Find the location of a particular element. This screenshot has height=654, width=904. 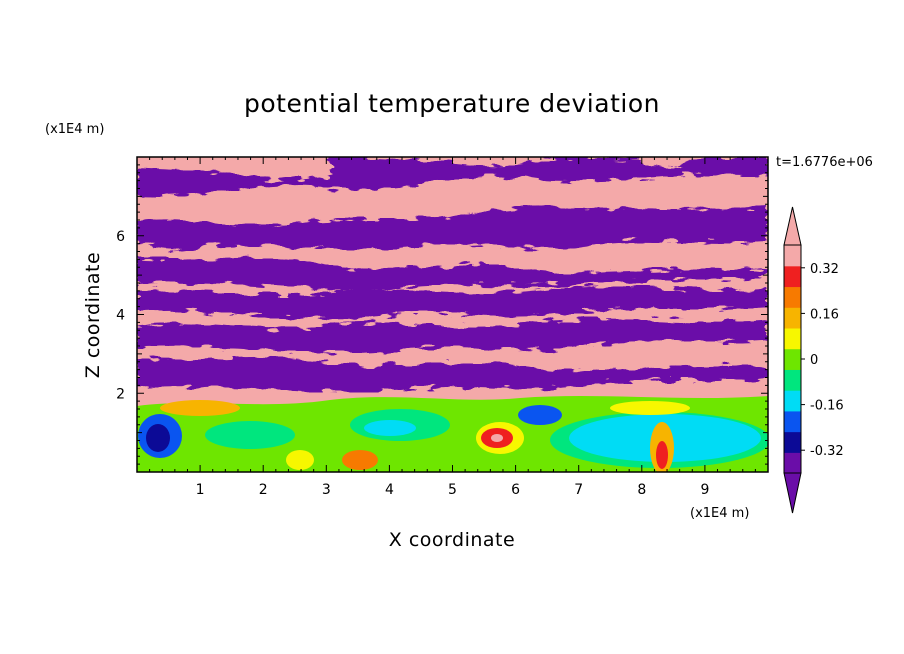

x-tick-label: 8 is located at coordinates (641, 490).